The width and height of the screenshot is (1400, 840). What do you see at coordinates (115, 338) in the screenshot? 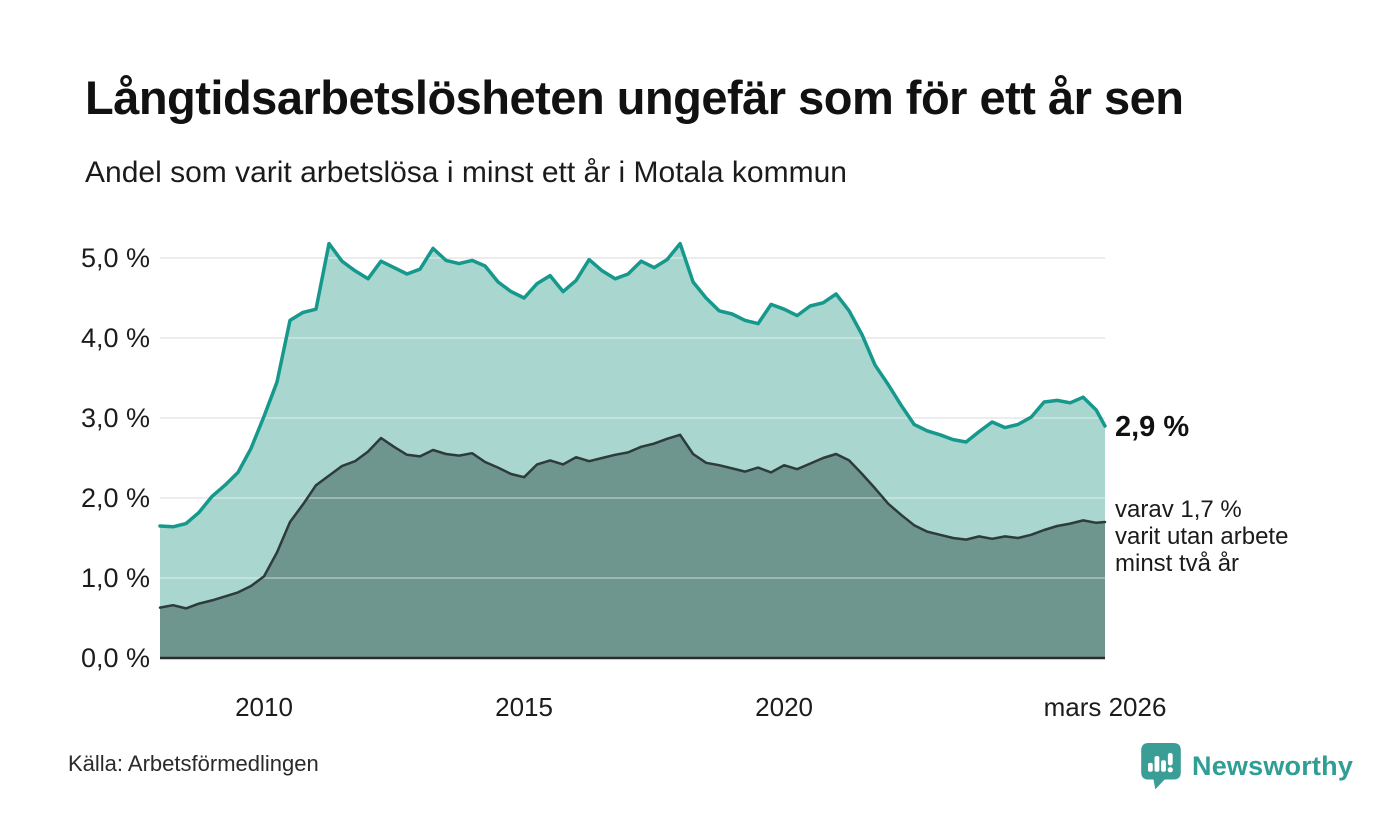
I see `y-tick-label: 4,0 %` at bounding box center [115, 338].